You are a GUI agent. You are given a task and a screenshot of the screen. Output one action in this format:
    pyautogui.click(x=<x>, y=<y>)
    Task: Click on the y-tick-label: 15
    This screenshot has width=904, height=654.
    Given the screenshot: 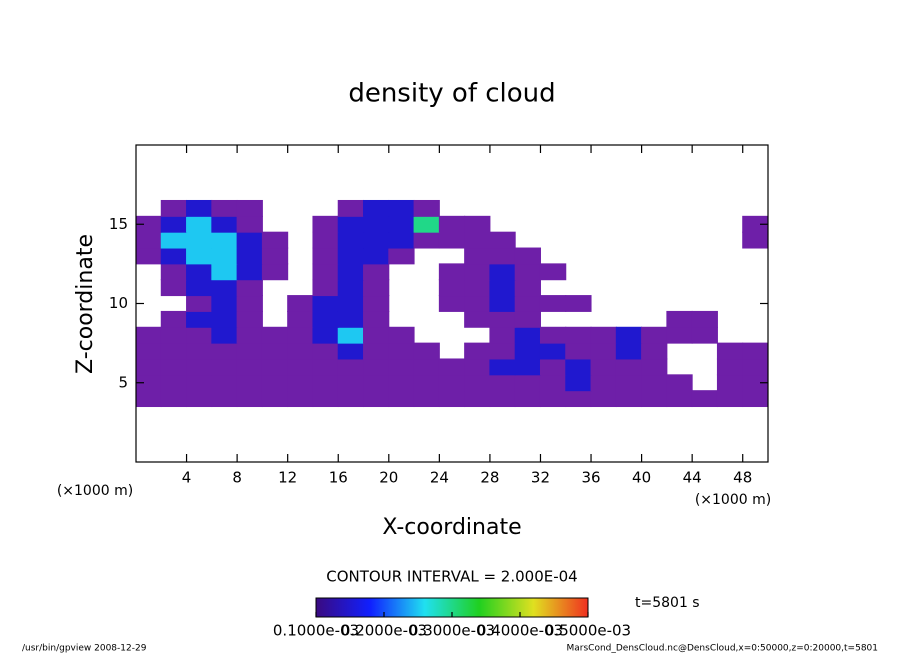 What is the action you would take?
    pyautogui.click(x=118, y=224)
    